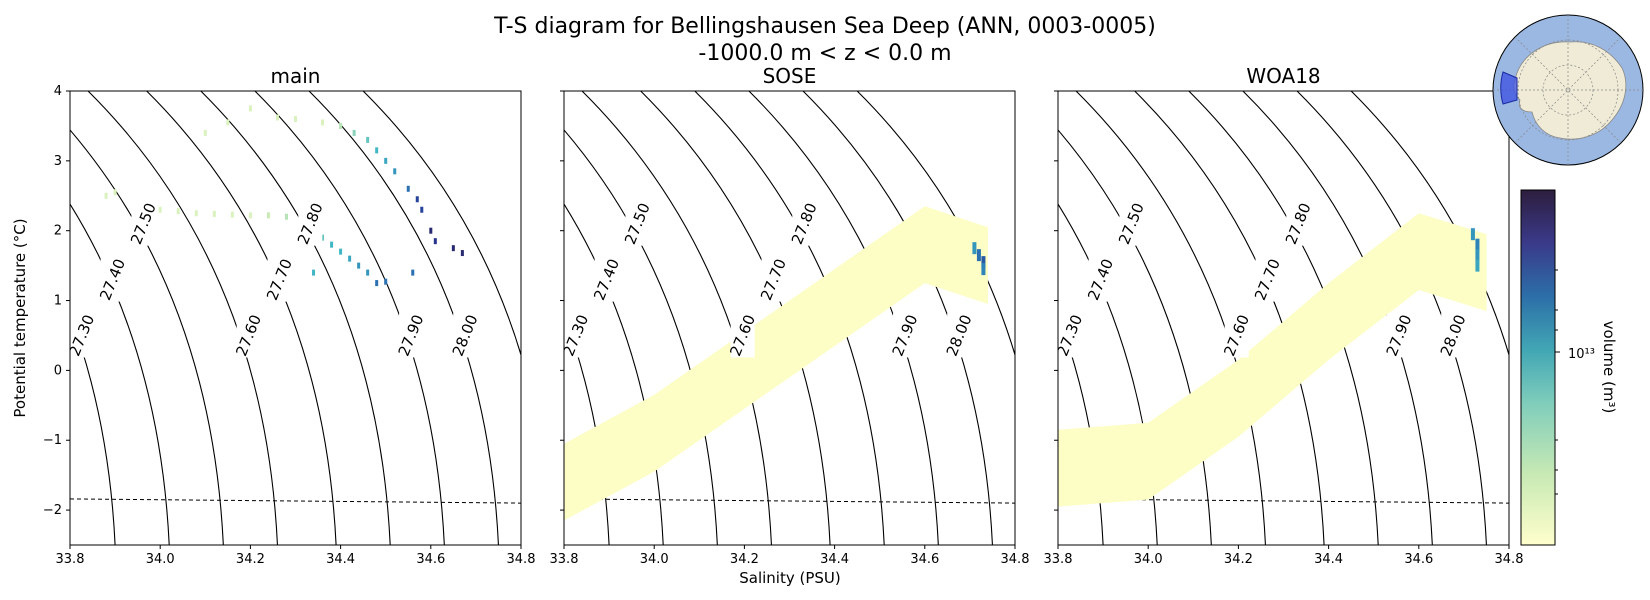 This screenshot has width=1650, height=600. I want to click on isopycnal-27.70, so click(295, 318).